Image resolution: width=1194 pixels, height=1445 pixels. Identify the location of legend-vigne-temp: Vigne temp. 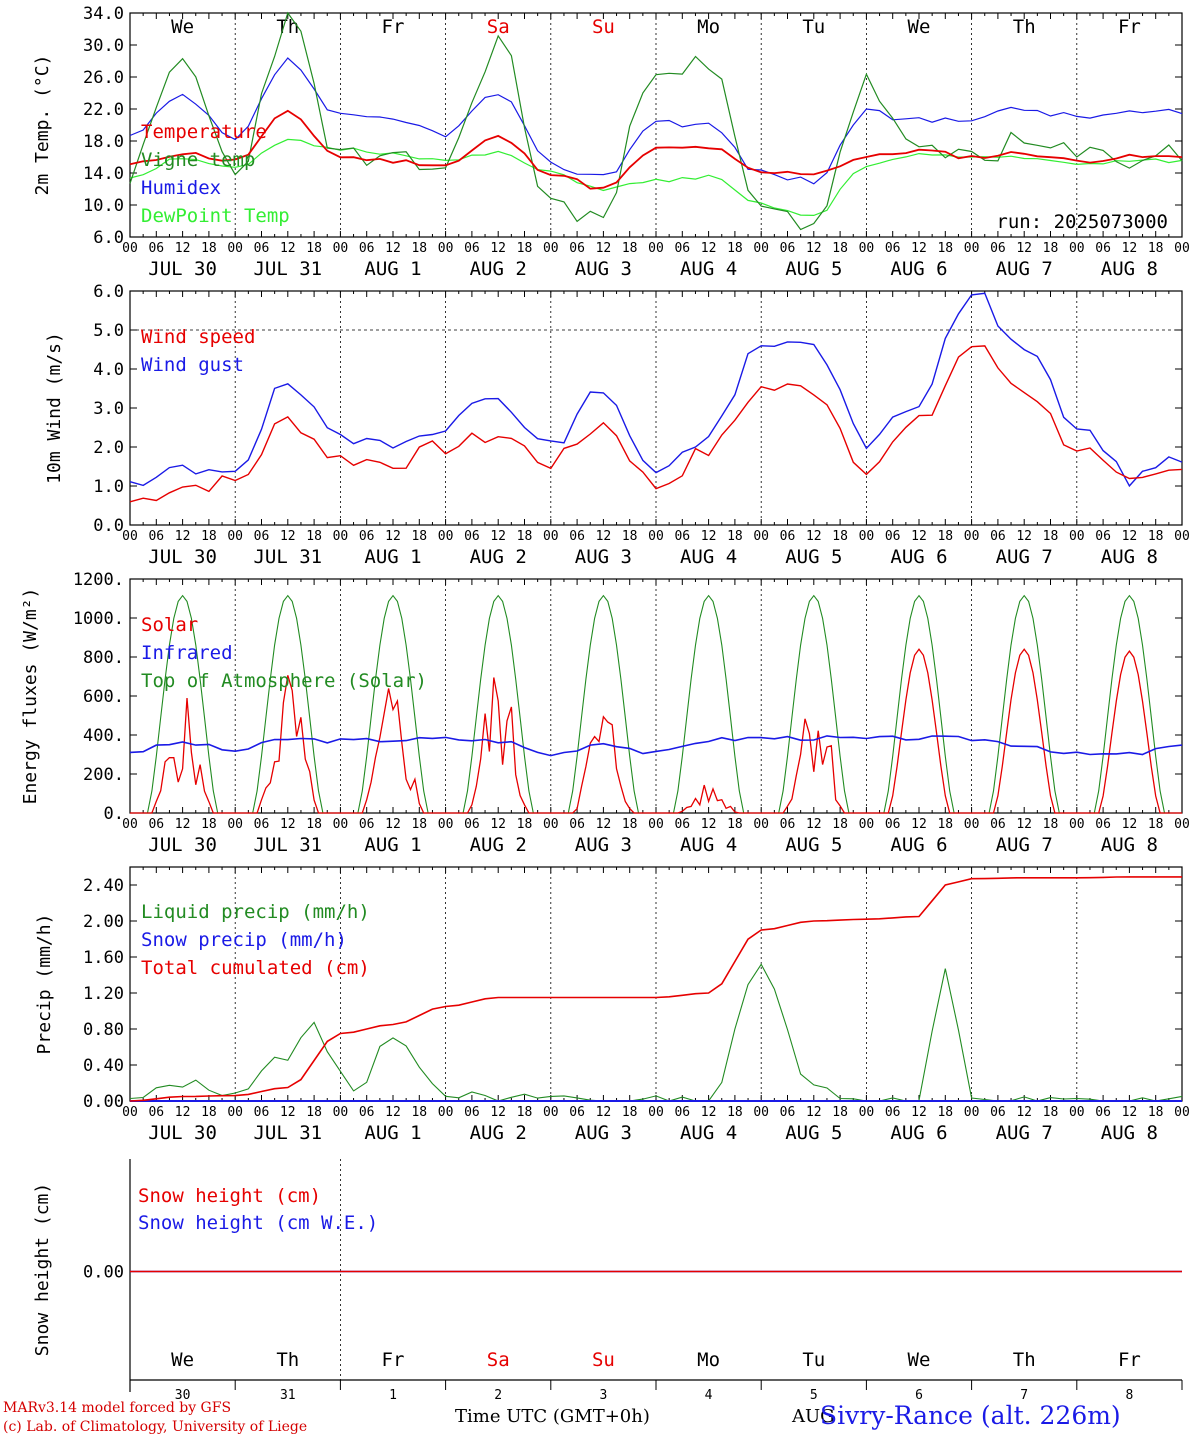
(198, 160).